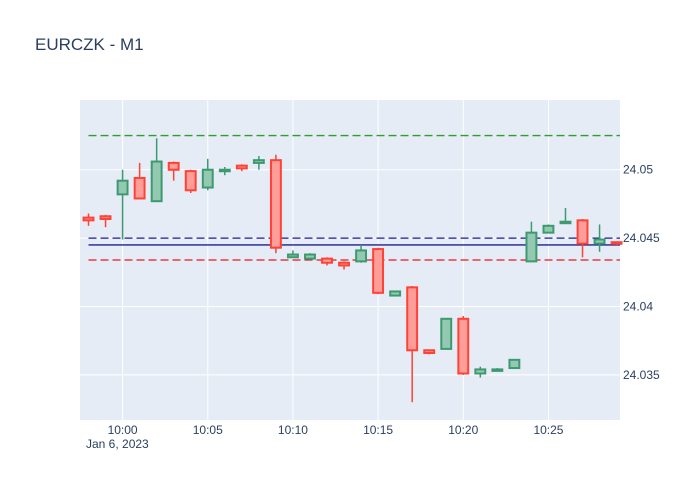 The height and width of the screenshot is (500, 700). I want to click on y-tick-label-0: 24.035, so click(641, 375).